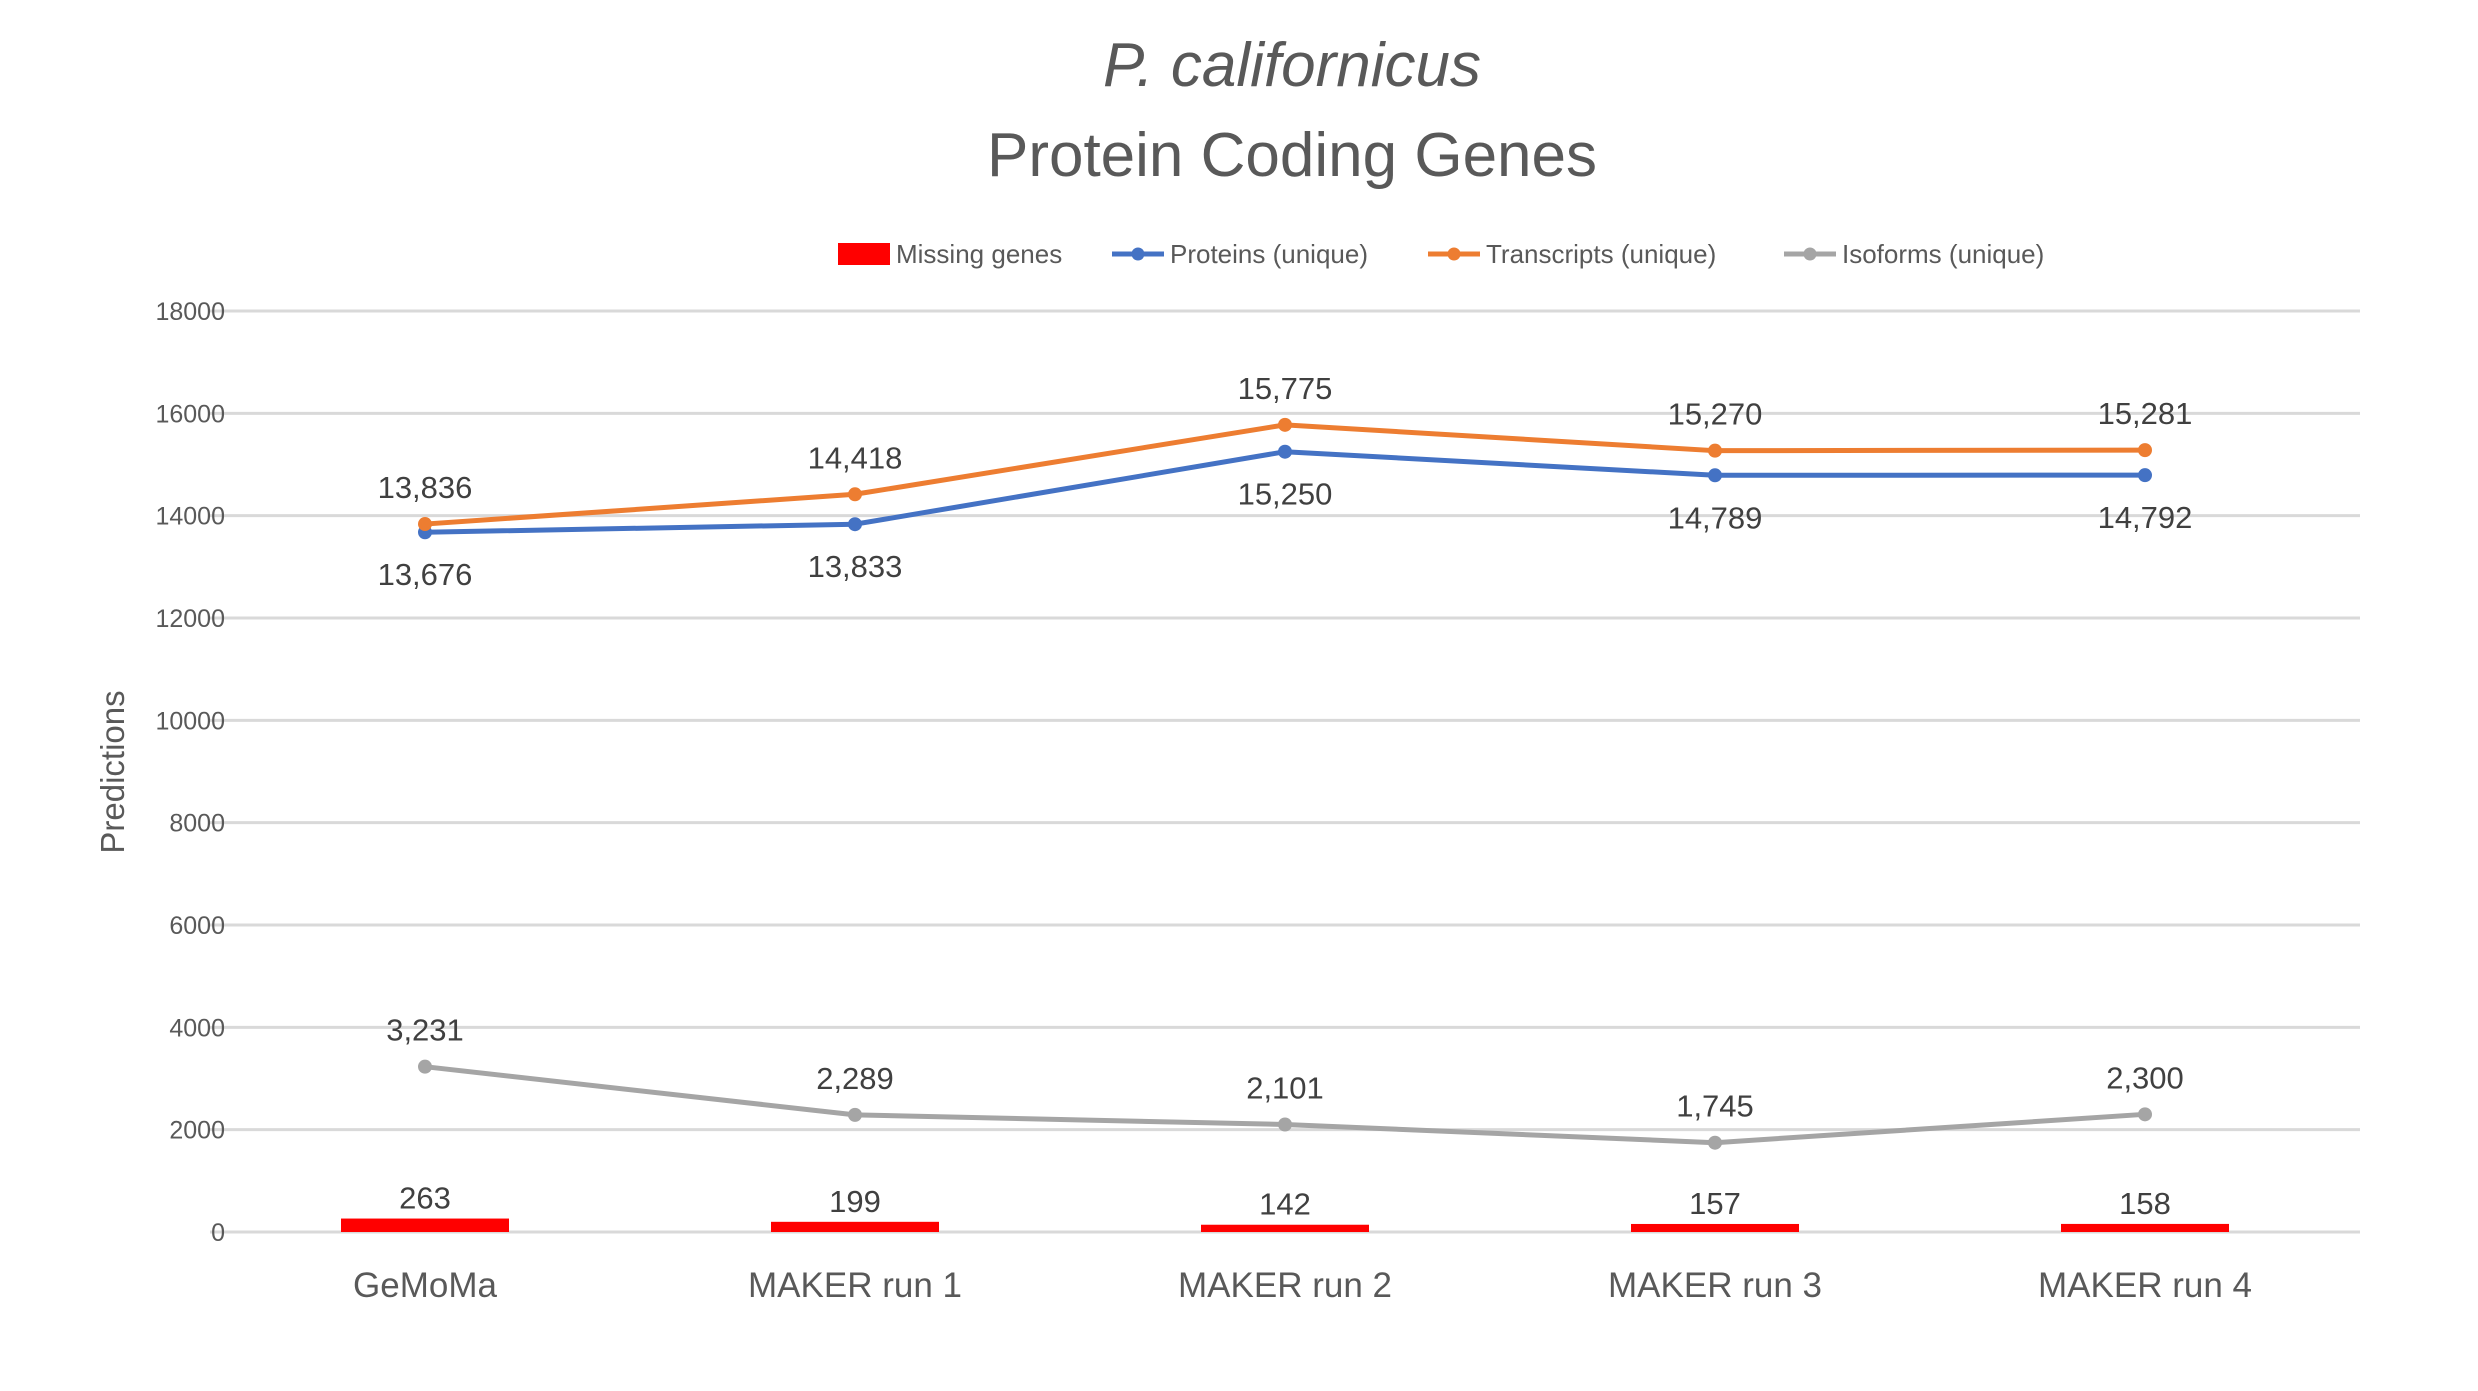 This screenshot has width=2478, height=1391. What do you see at coordinates (197, 926) in the screenshot?
I see `y-tick-label: 6000` at bounding box center [197, 926].